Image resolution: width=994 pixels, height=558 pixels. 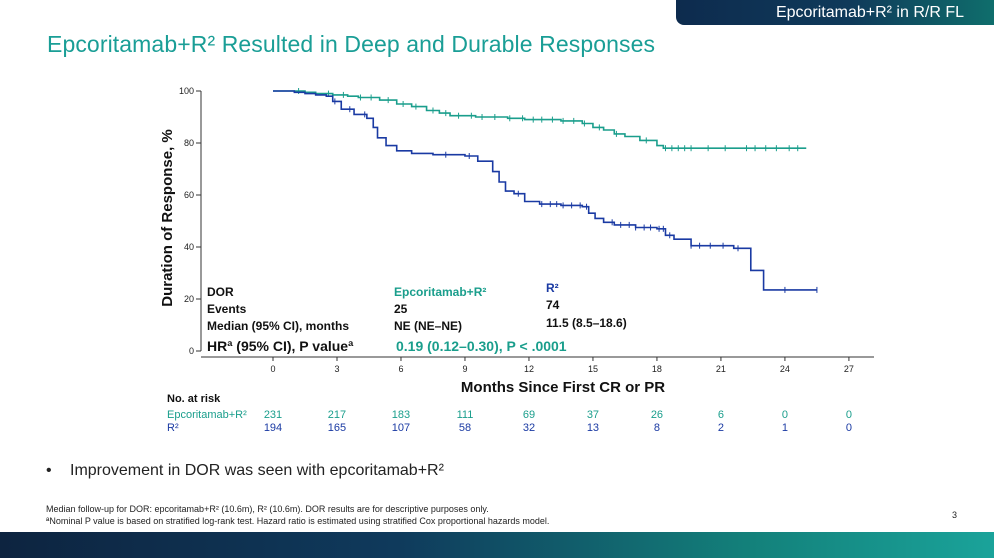 I want to click on km-curve-epco, so click(x=540, y=119).